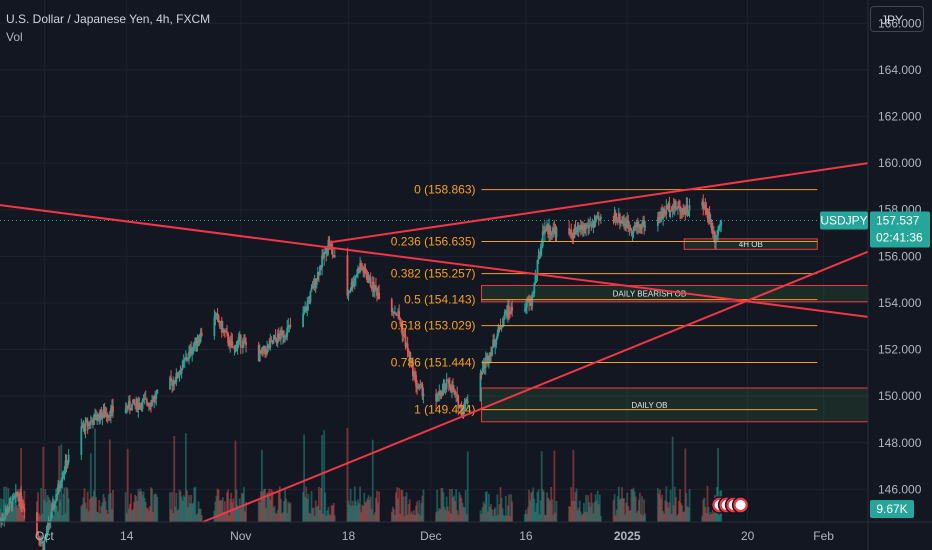 Image resolution: width=932 pixels, height=550 pixels. I want to click on currency-button: JPY, so click(897, 19).